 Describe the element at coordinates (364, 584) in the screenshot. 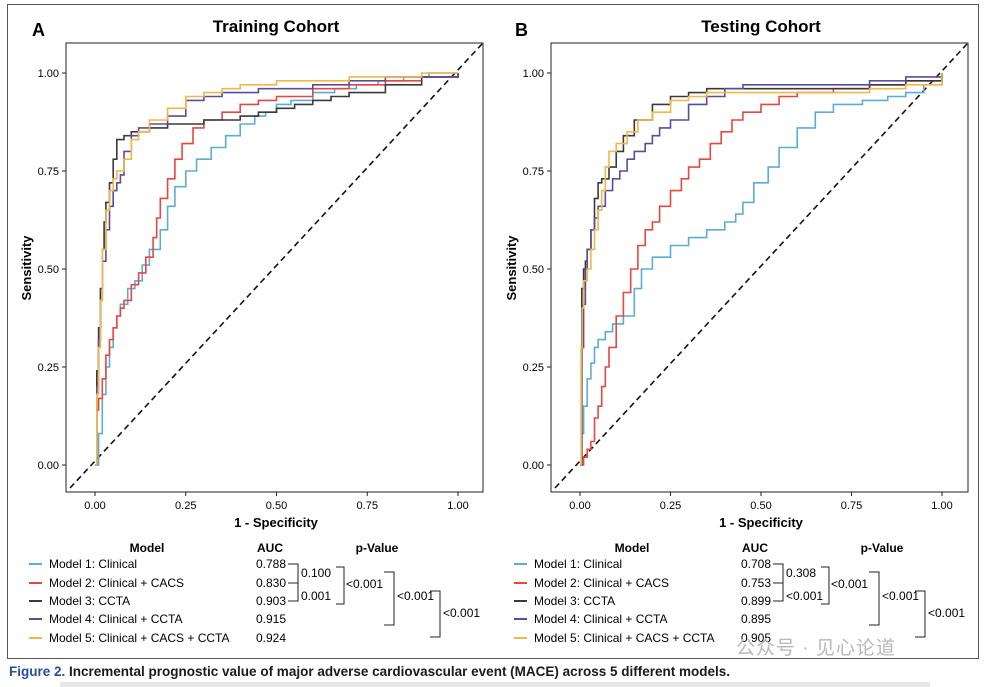

I see `legend-a-p-m1-m3: <0.001` at that location.